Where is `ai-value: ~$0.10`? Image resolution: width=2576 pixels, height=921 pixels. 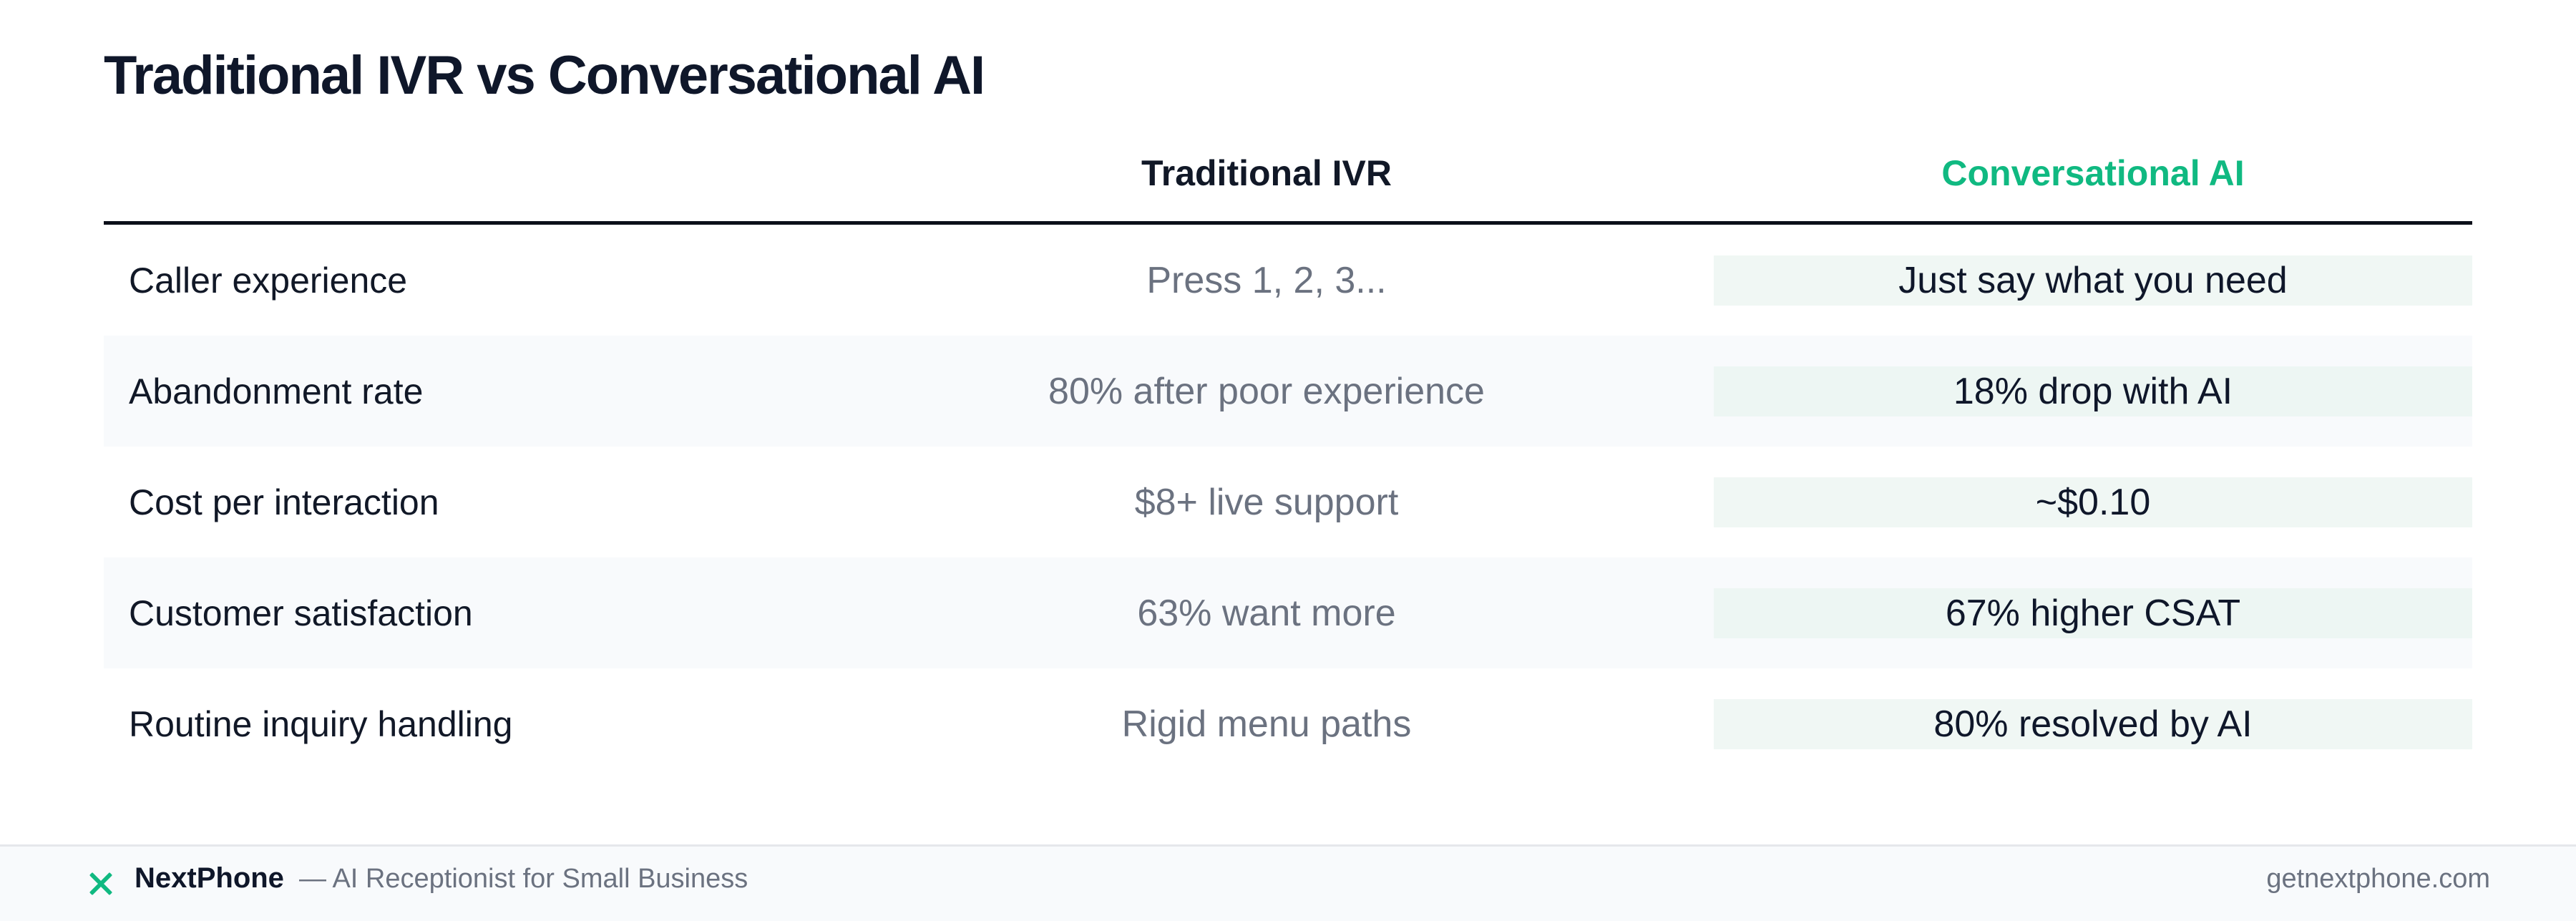 ai-value: ~$0.10 is located at coordinates (2093, 502).